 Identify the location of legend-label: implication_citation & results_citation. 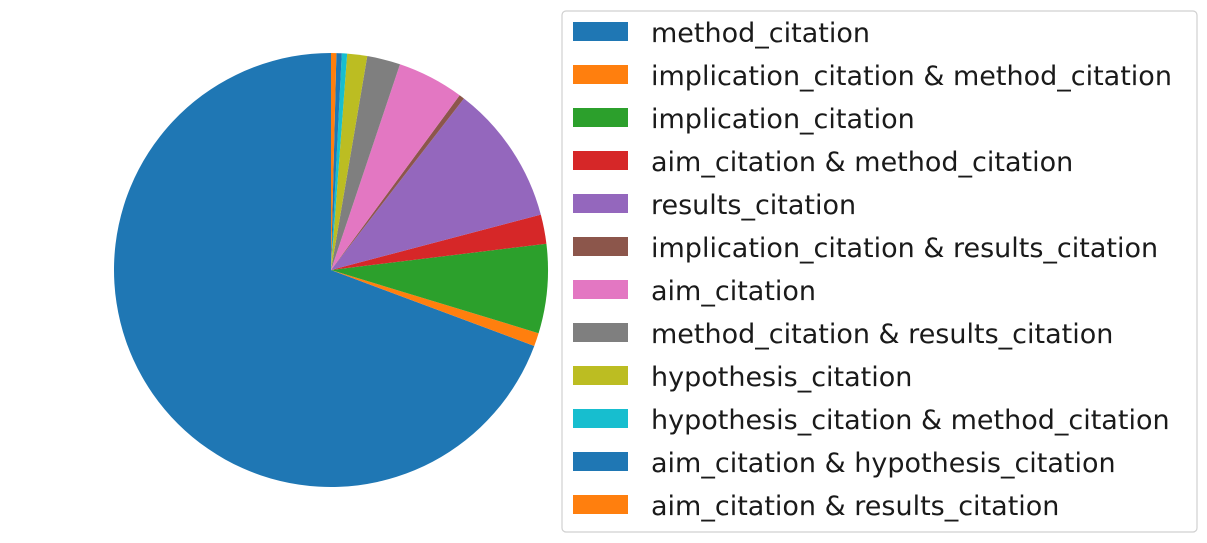
(904, 248).